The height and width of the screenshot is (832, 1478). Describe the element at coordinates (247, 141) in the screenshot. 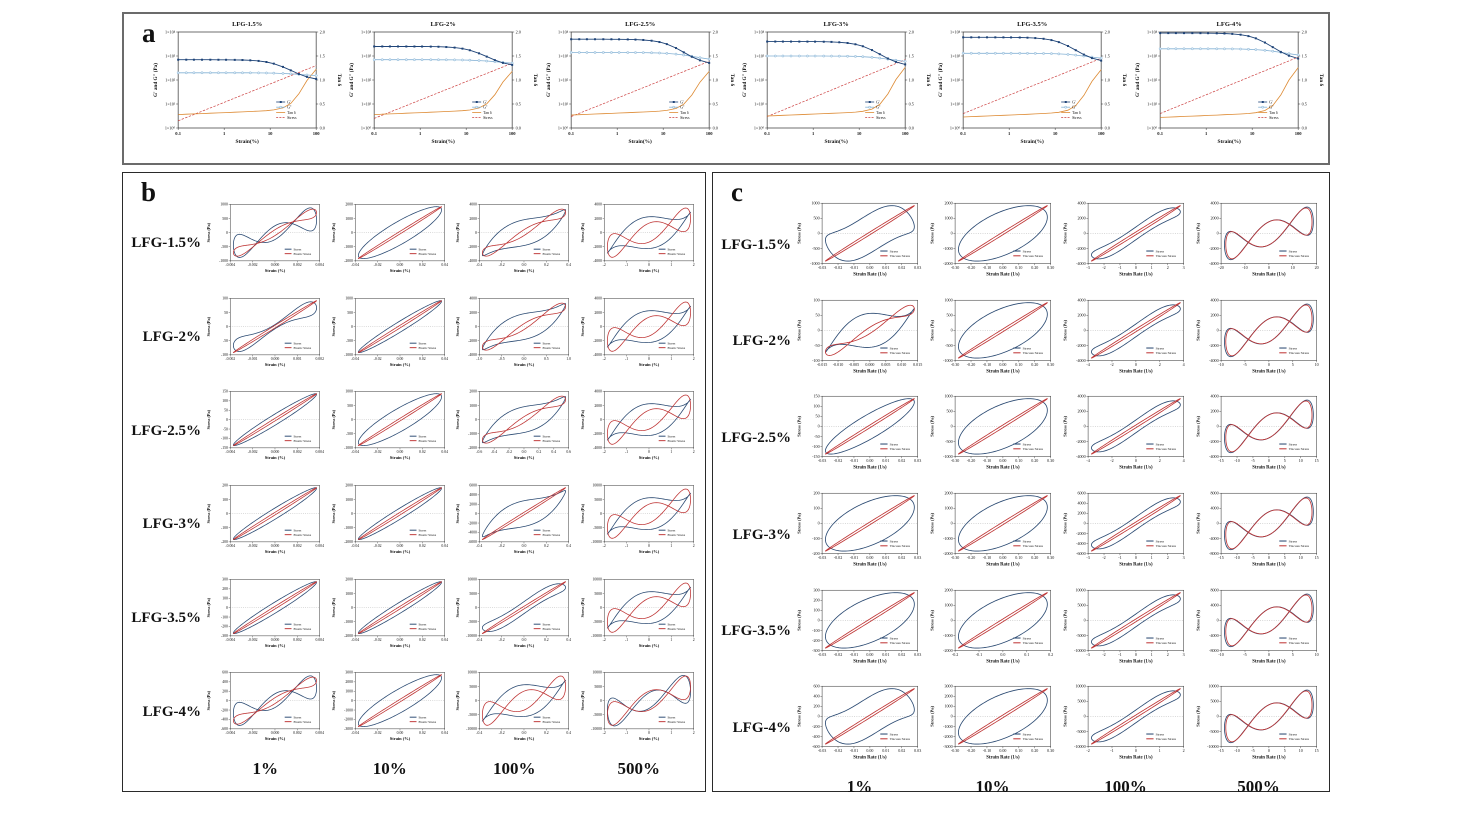

I see `x-axis-label: Strain(%)` at that location.